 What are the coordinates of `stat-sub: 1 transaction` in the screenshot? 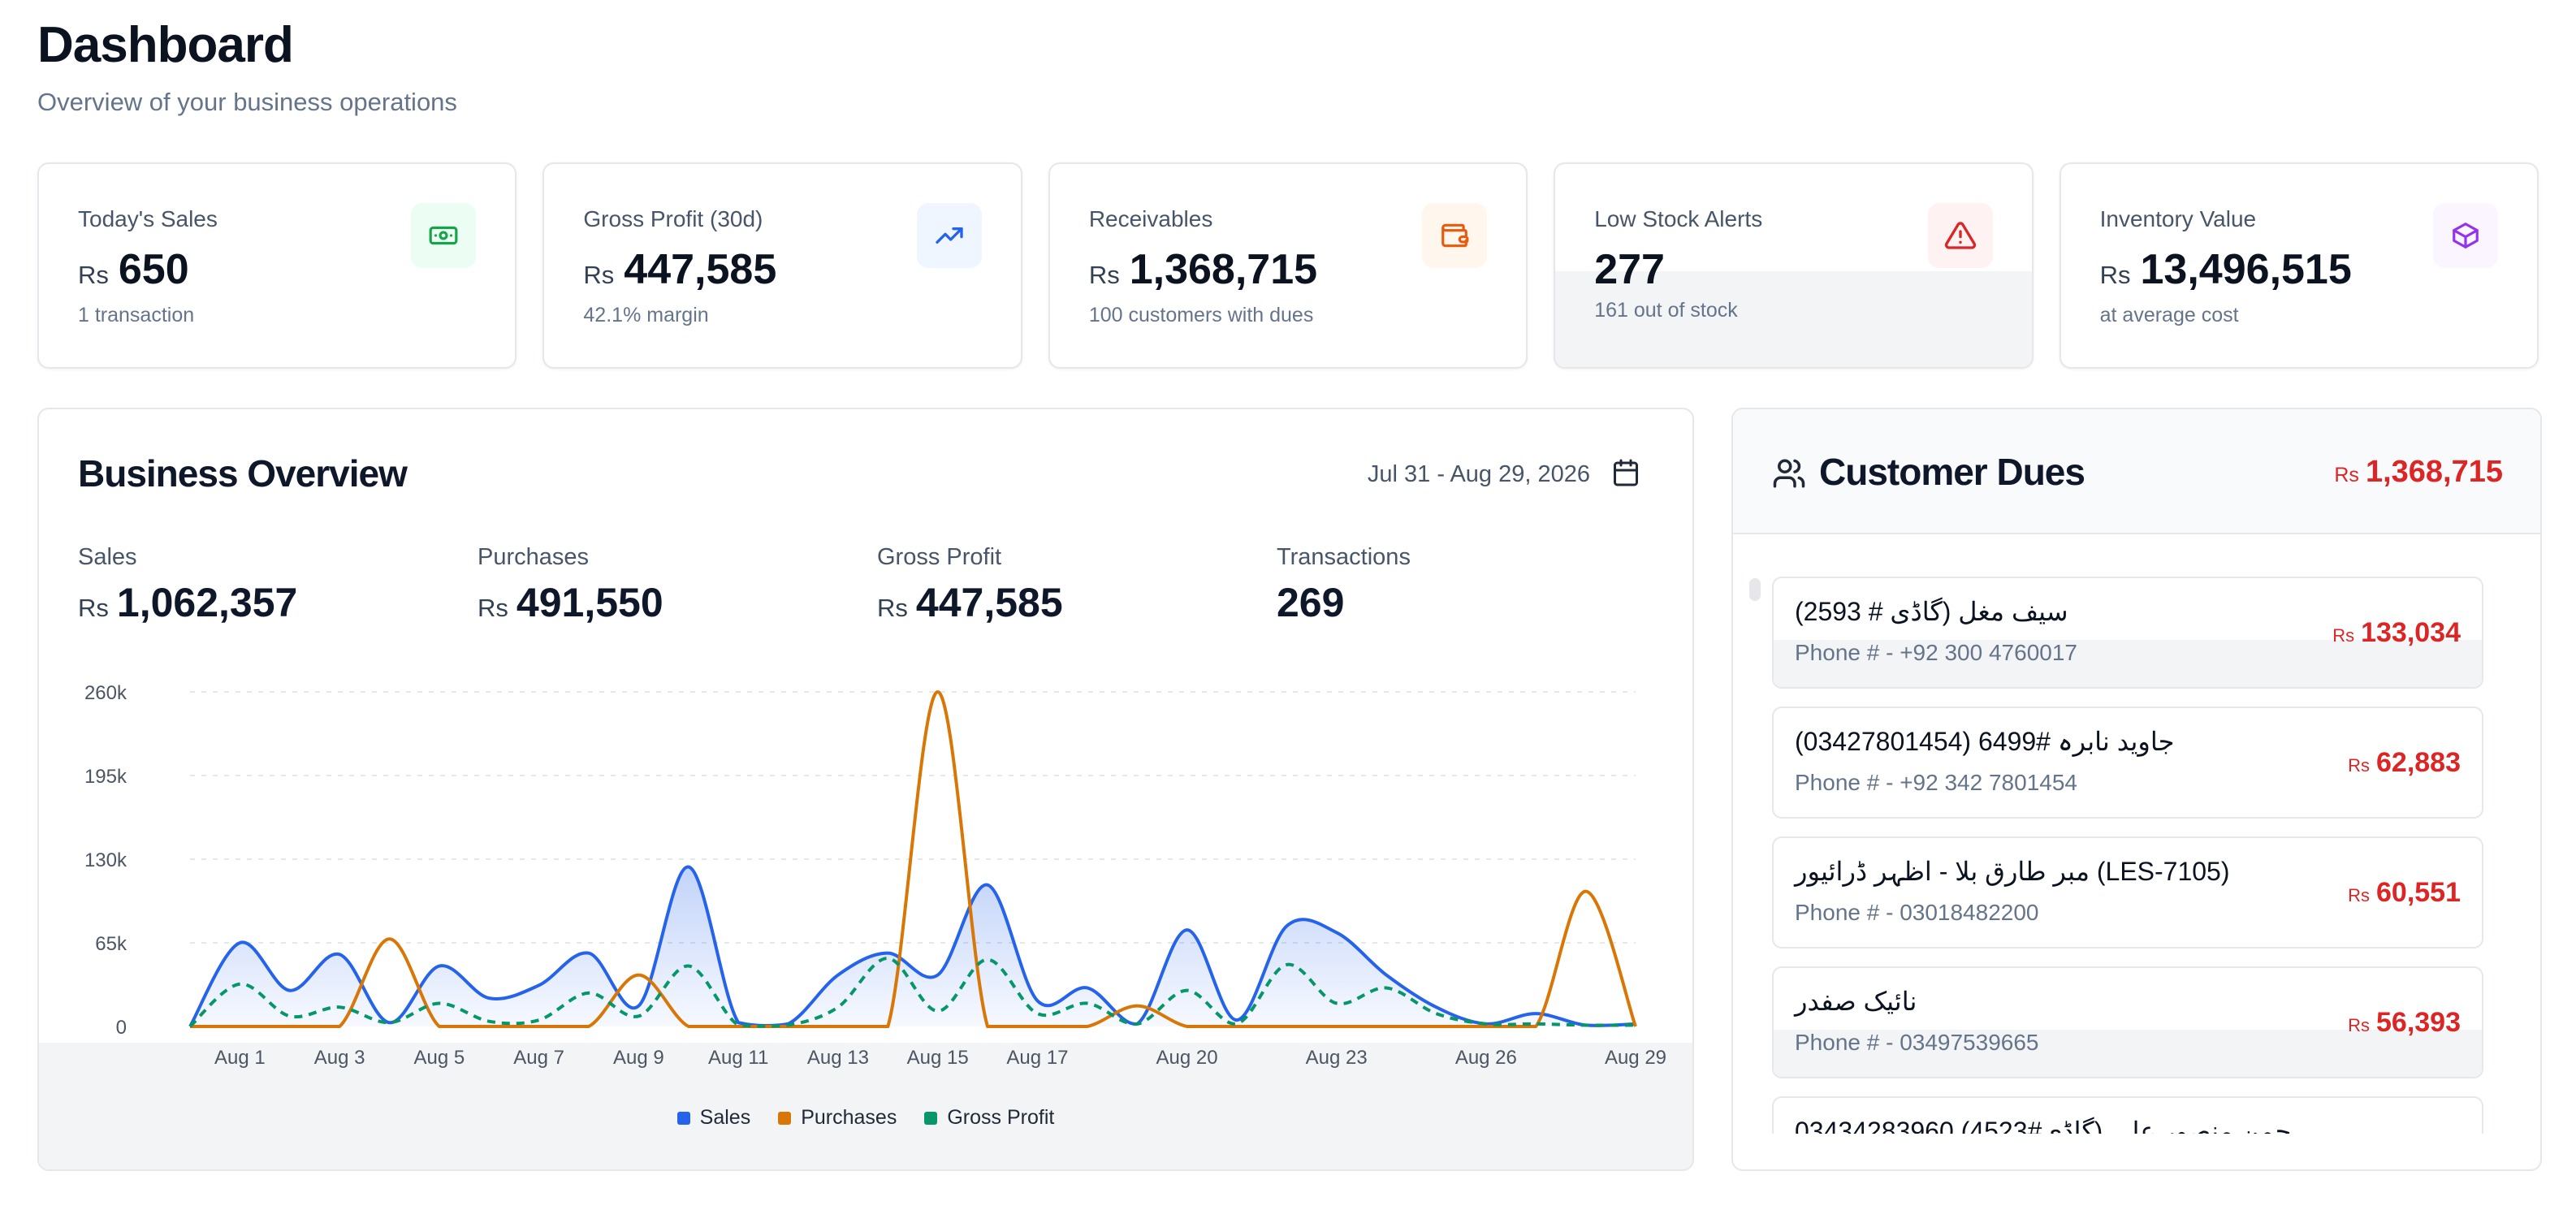 It's located at (136, 315).